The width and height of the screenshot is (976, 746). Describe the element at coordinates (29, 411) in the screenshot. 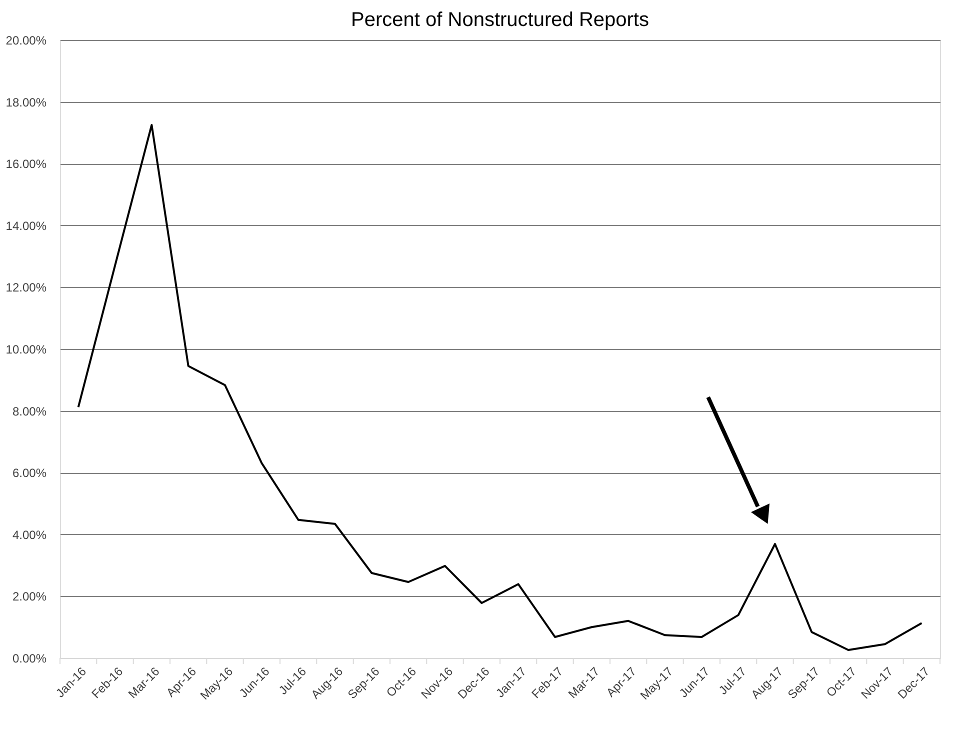

I see `y-tick-label: 8.00%` at that location.